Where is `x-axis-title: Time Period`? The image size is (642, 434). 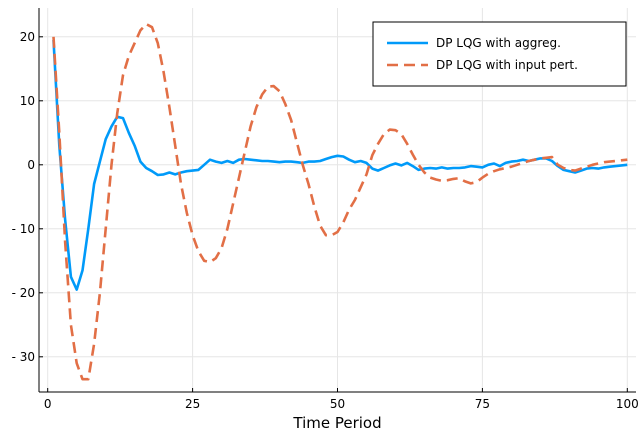 x-axis-title: Time Period is located at coordinates (336, 423).